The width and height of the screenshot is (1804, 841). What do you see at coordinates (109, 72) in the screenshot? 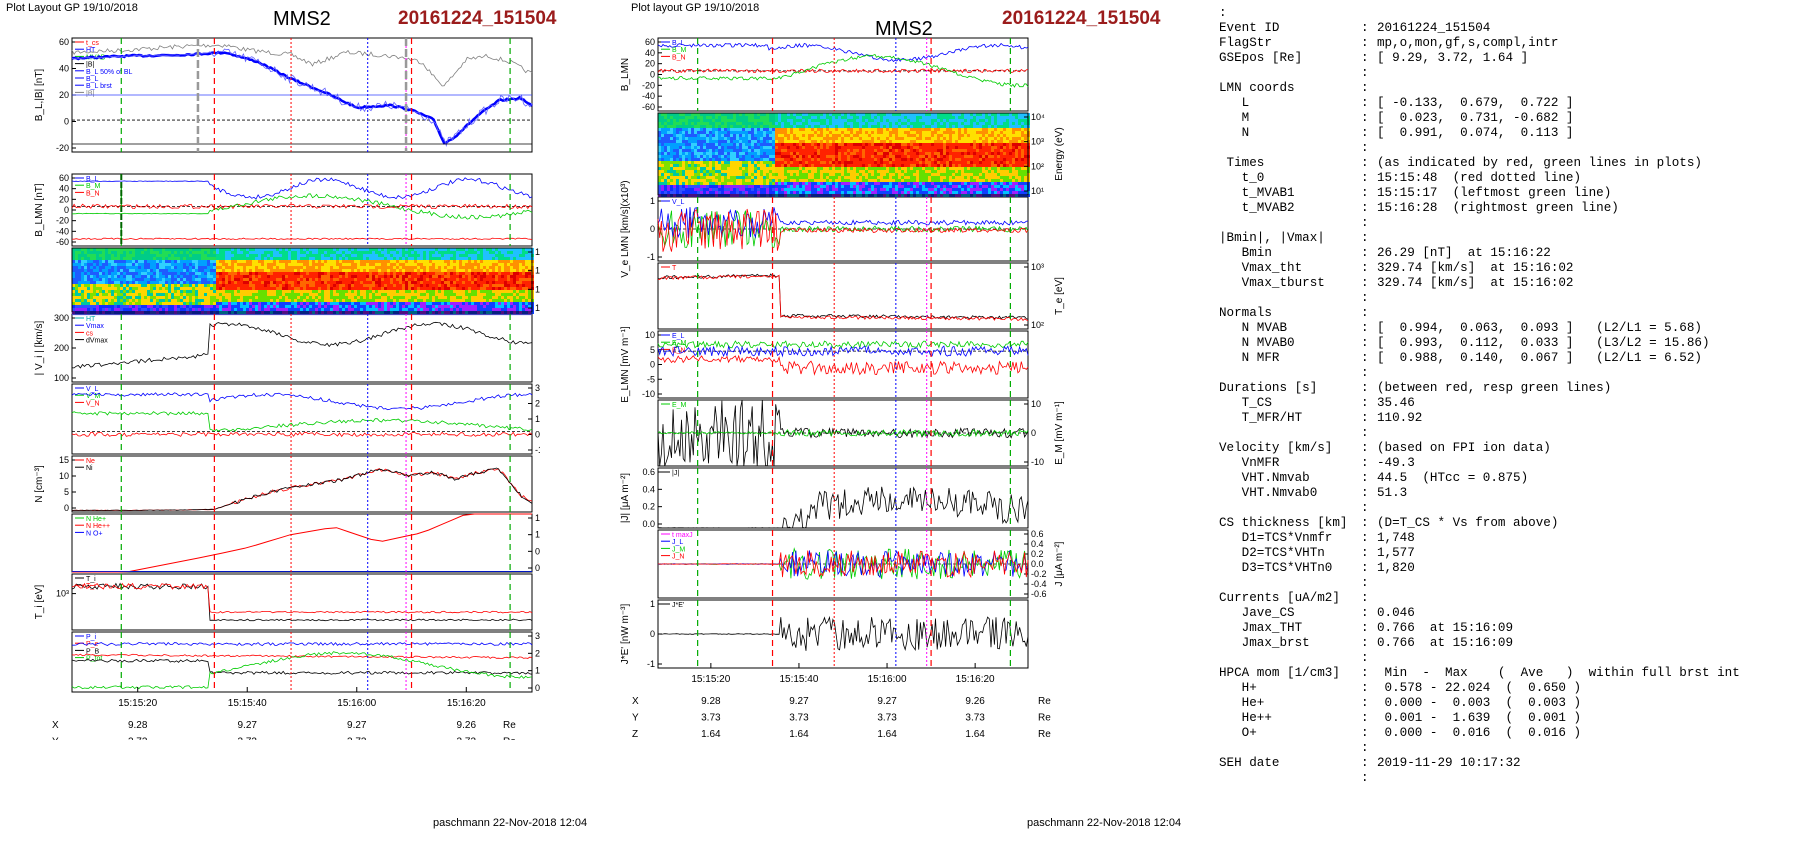
I see `legend-entry: B_L 50% of BL` at bounding box center [109, 72].